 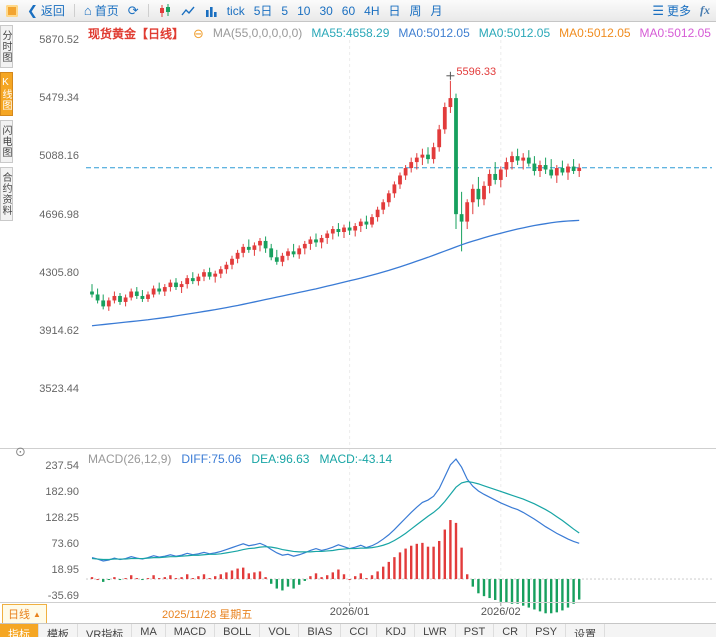 What do you see at coordinates (500, 612) in the screenshot?
I see `x-axis-month-label: 2026/02` at bounding box center [500, 612].